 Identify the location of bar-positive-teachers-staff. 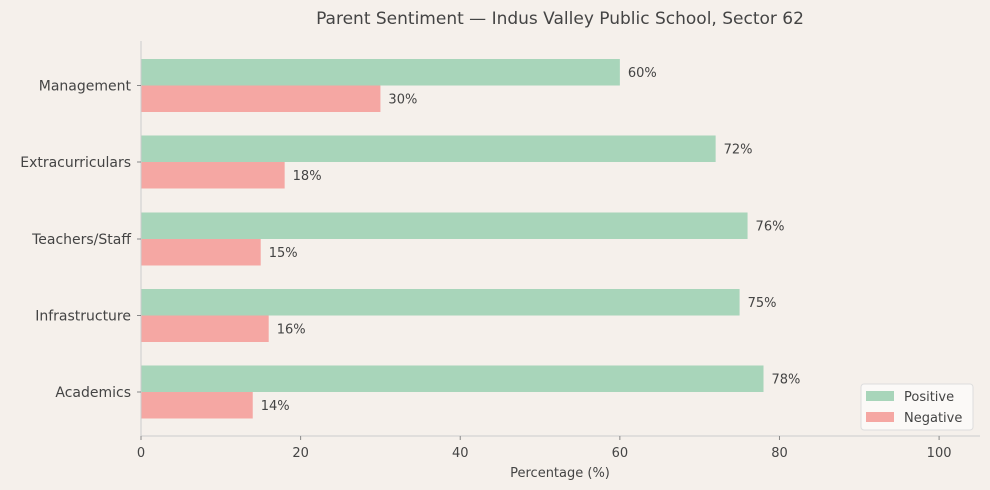
(444, 225).